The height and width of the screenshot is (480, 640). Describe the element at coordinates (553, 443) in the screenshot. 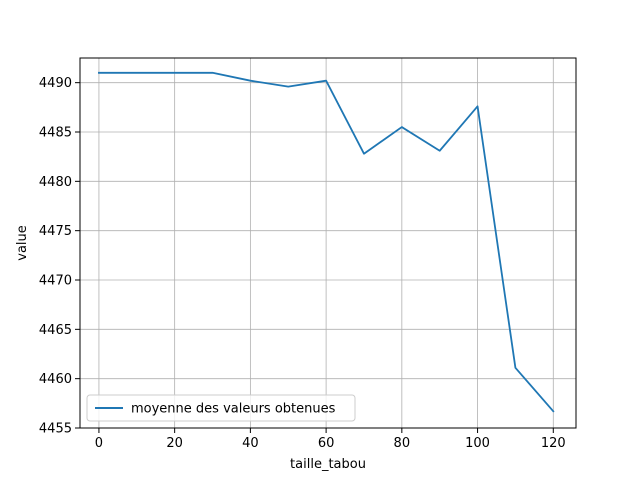

I see `x-tick-label: 120` at that location.